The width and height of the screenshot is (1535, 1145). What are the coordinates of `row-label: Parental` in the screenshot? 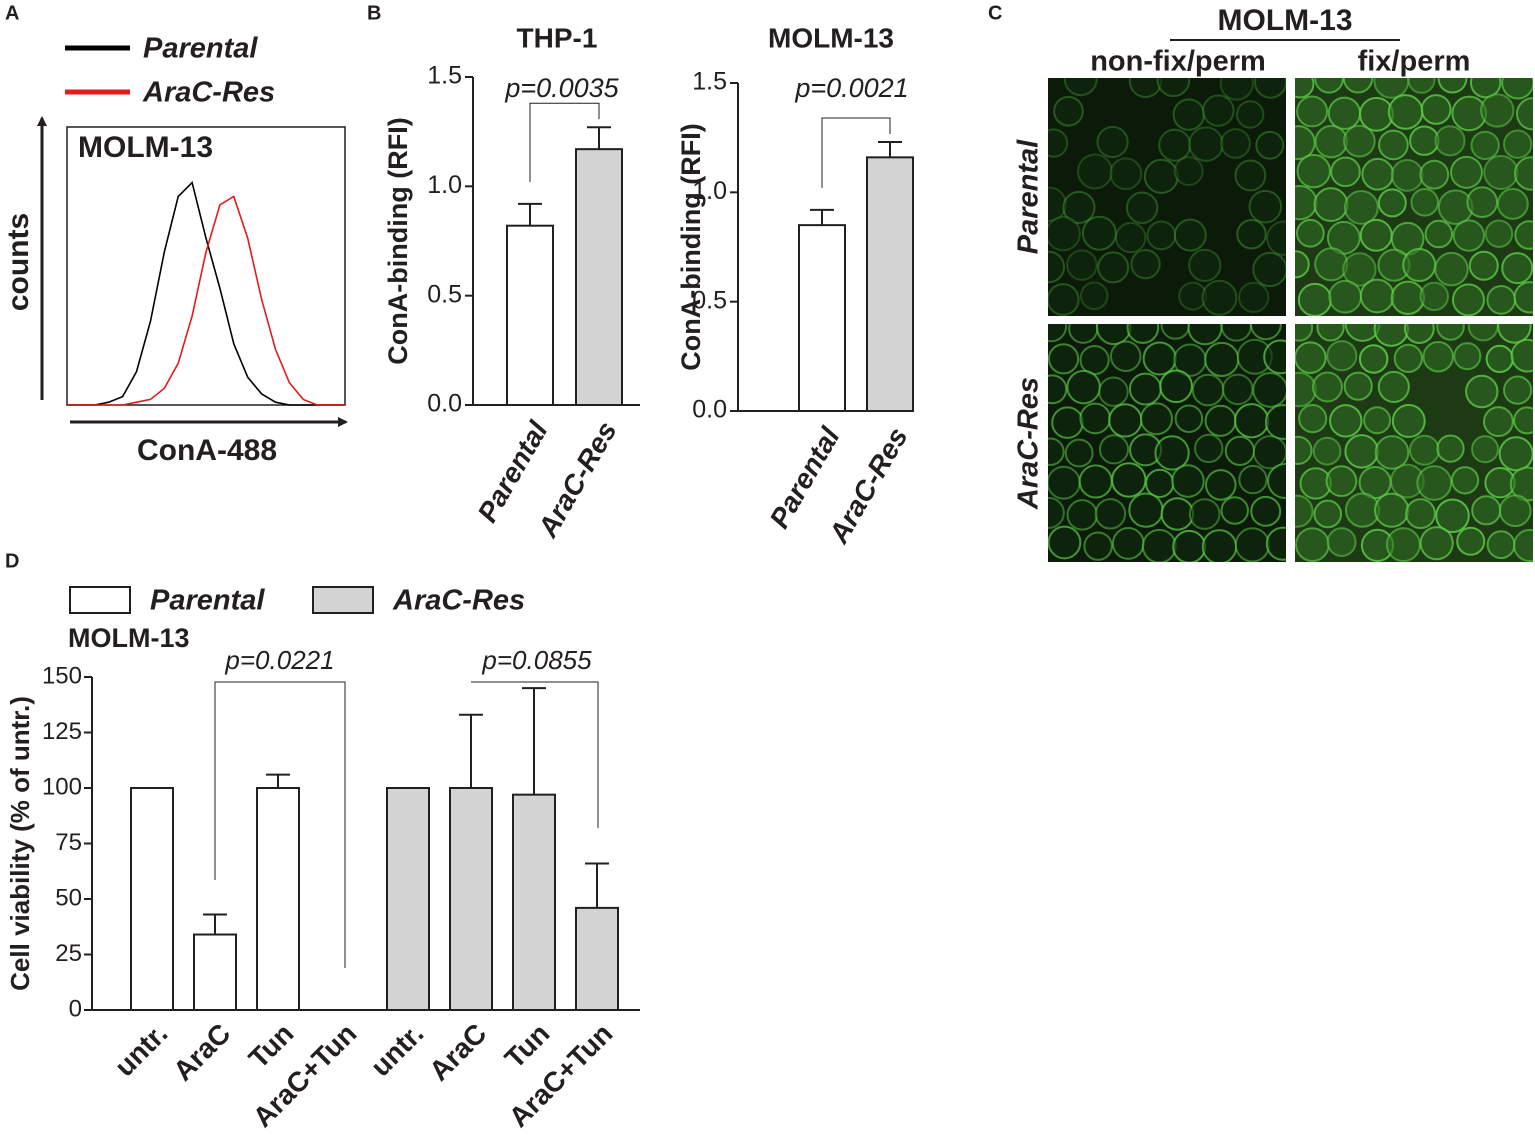 It's located at (1029, 196).